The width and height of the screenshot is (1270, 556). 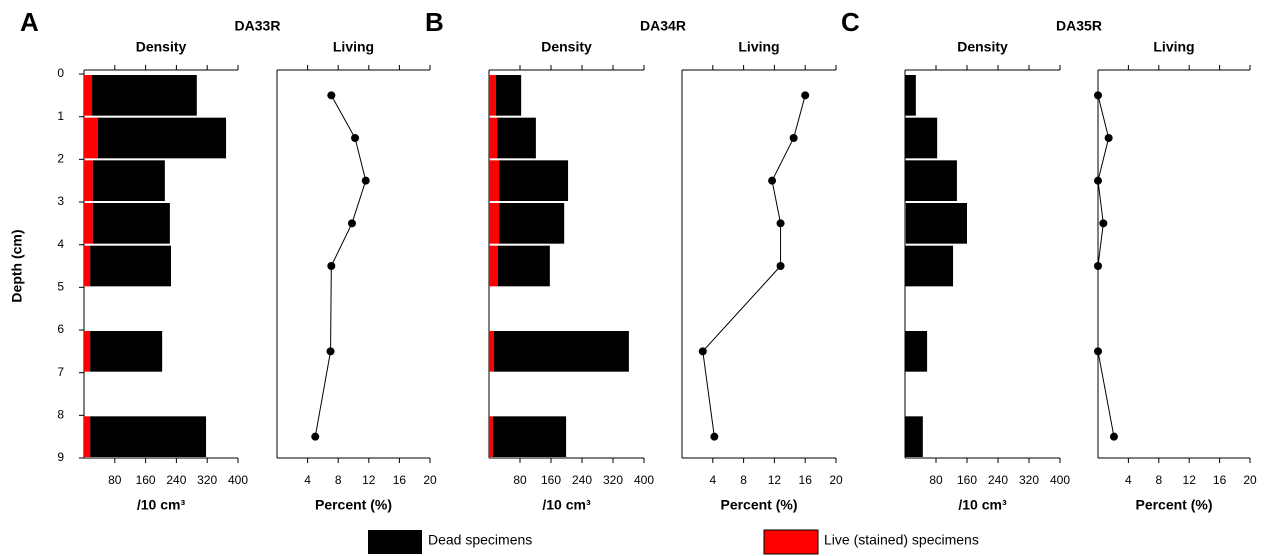 I want to click on y-tick-label: 6, so click(x=60, y=329).